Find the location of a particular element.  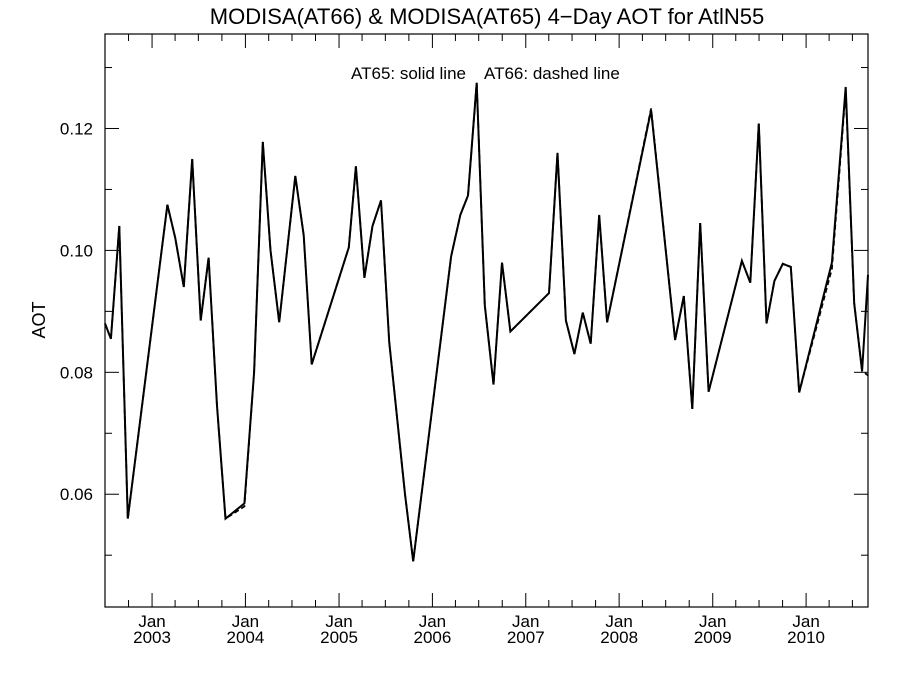

y-tick-labels: 0.06 0.08 0.10 0.12 is located at coordinates (76, 311).